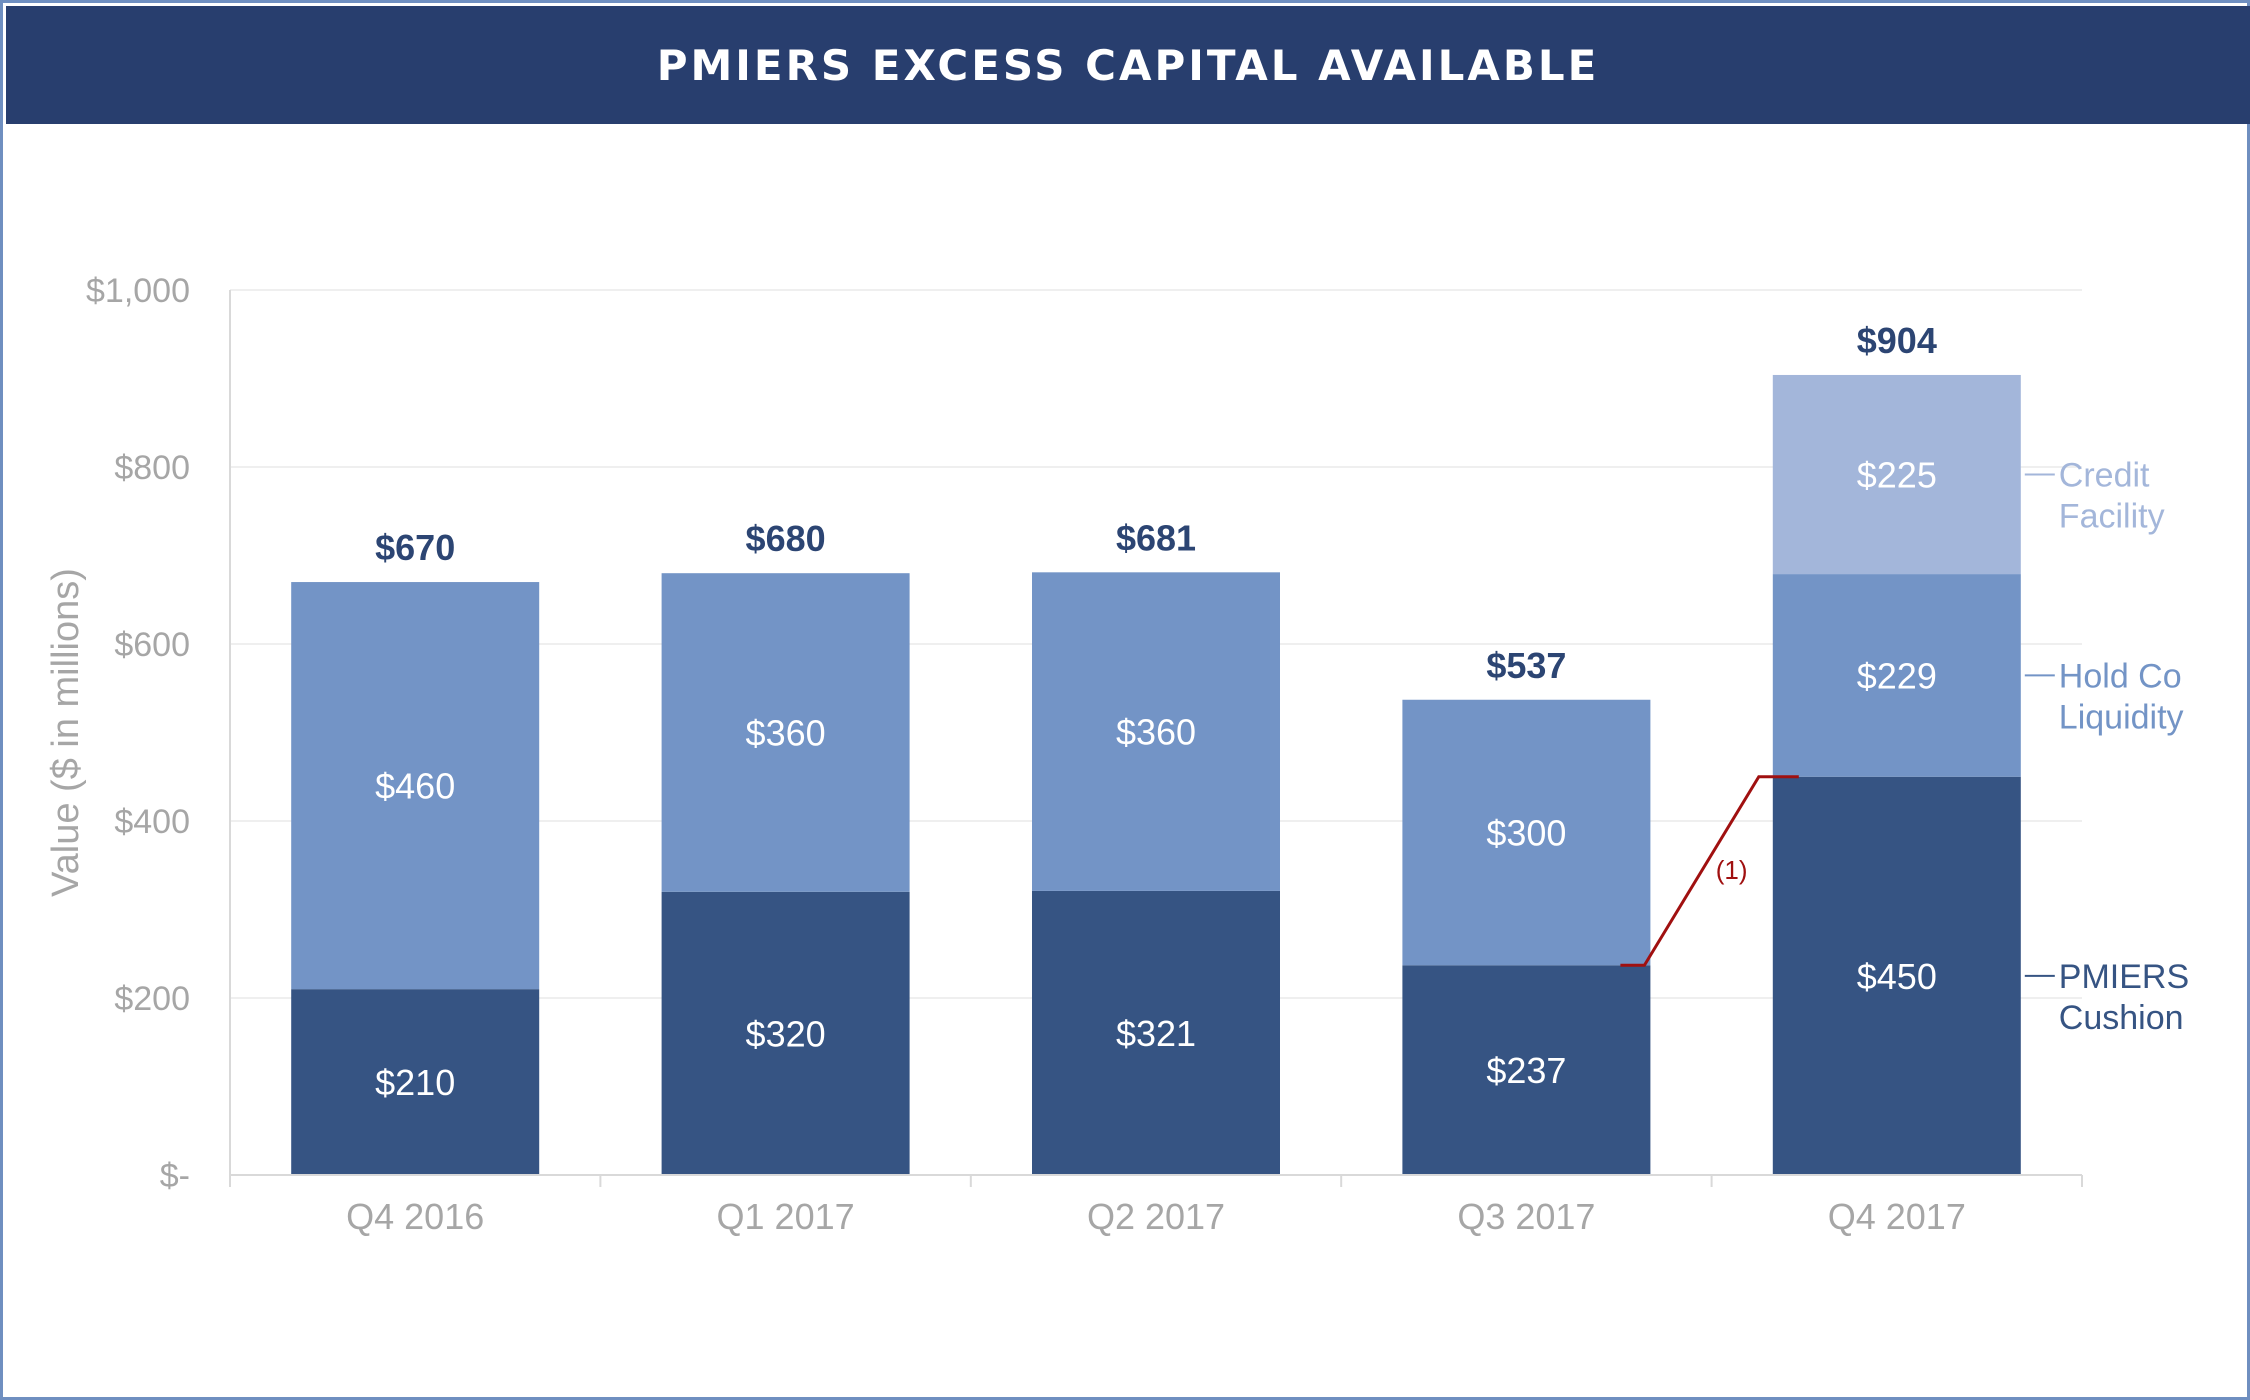  What do you see at coordinates (1897, 340) in the screenshot?
I see `bar-total-label: $904` at bounding box center [1897, 340].